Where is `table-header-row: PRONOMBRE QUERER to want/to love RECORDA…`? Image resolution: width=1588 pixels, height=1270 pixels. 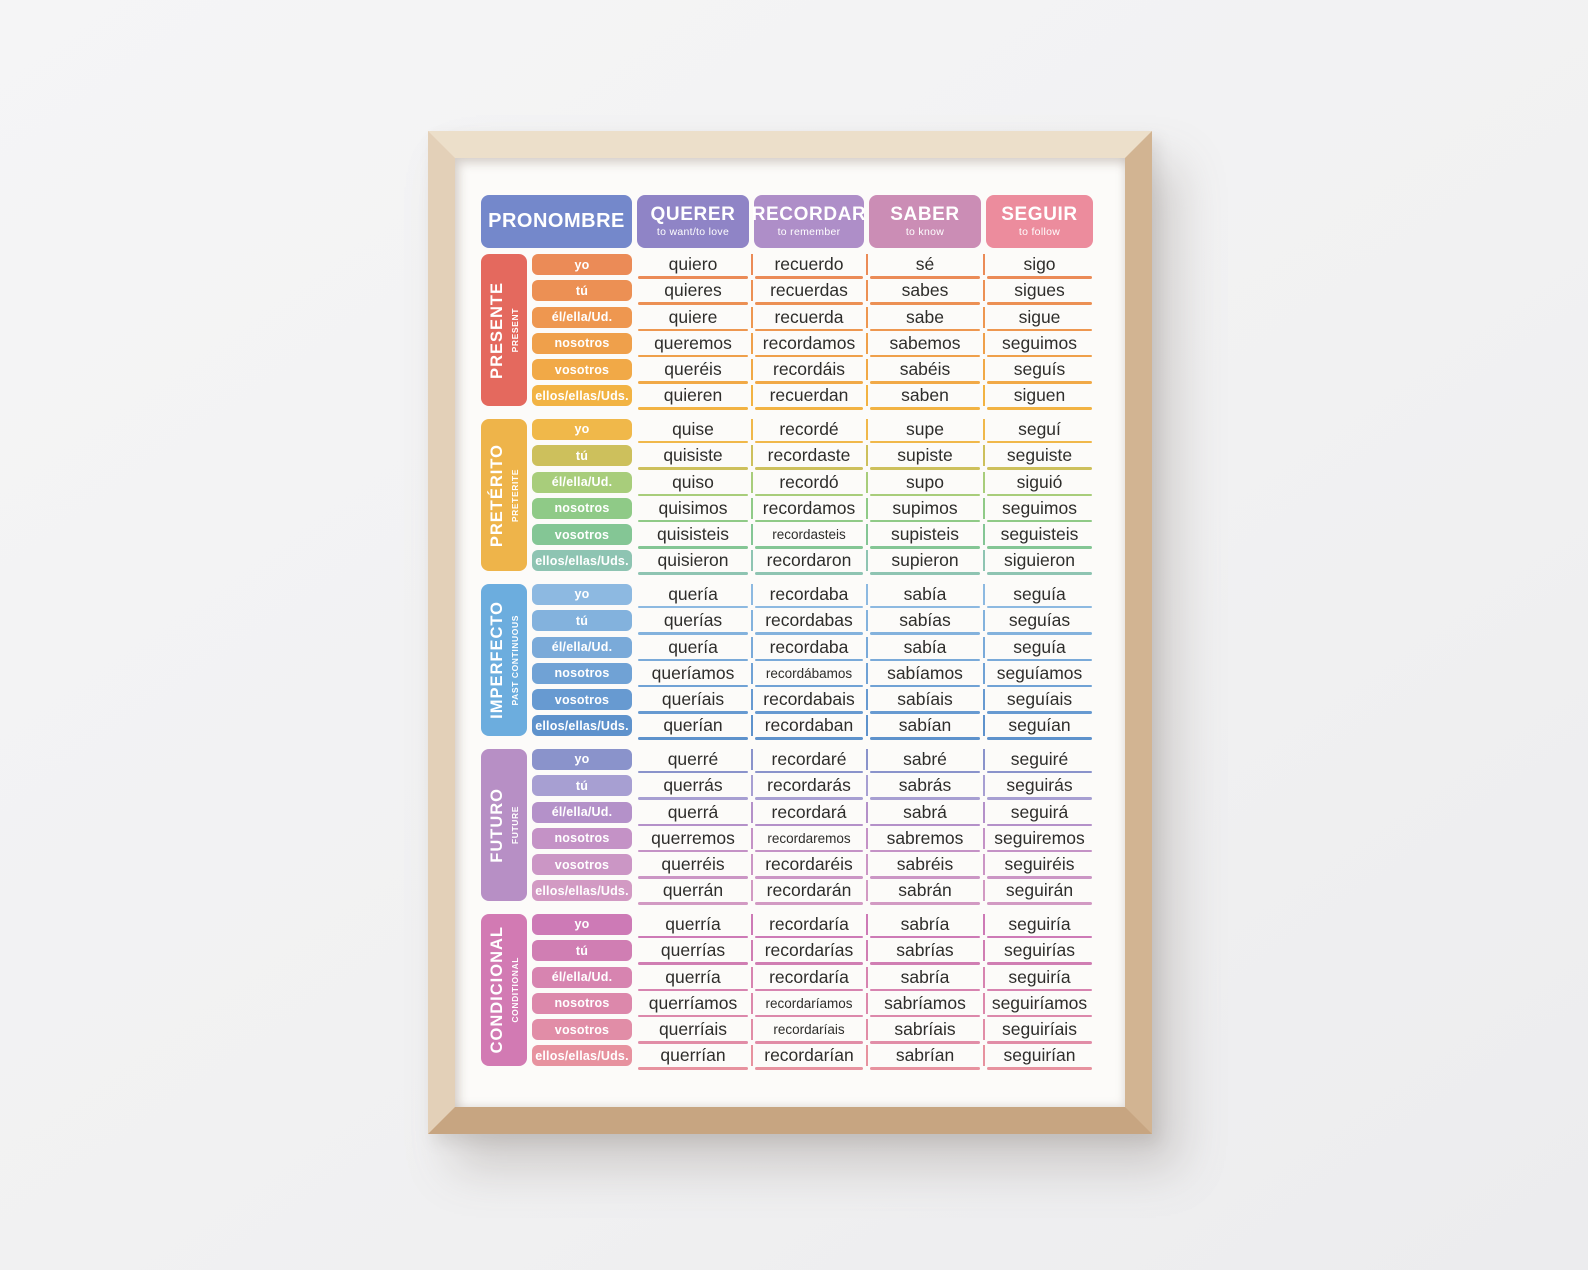
table-header-row: PRONOMBRE QUERER to want/to love RECORDA… is located at coordinates (787, 221).